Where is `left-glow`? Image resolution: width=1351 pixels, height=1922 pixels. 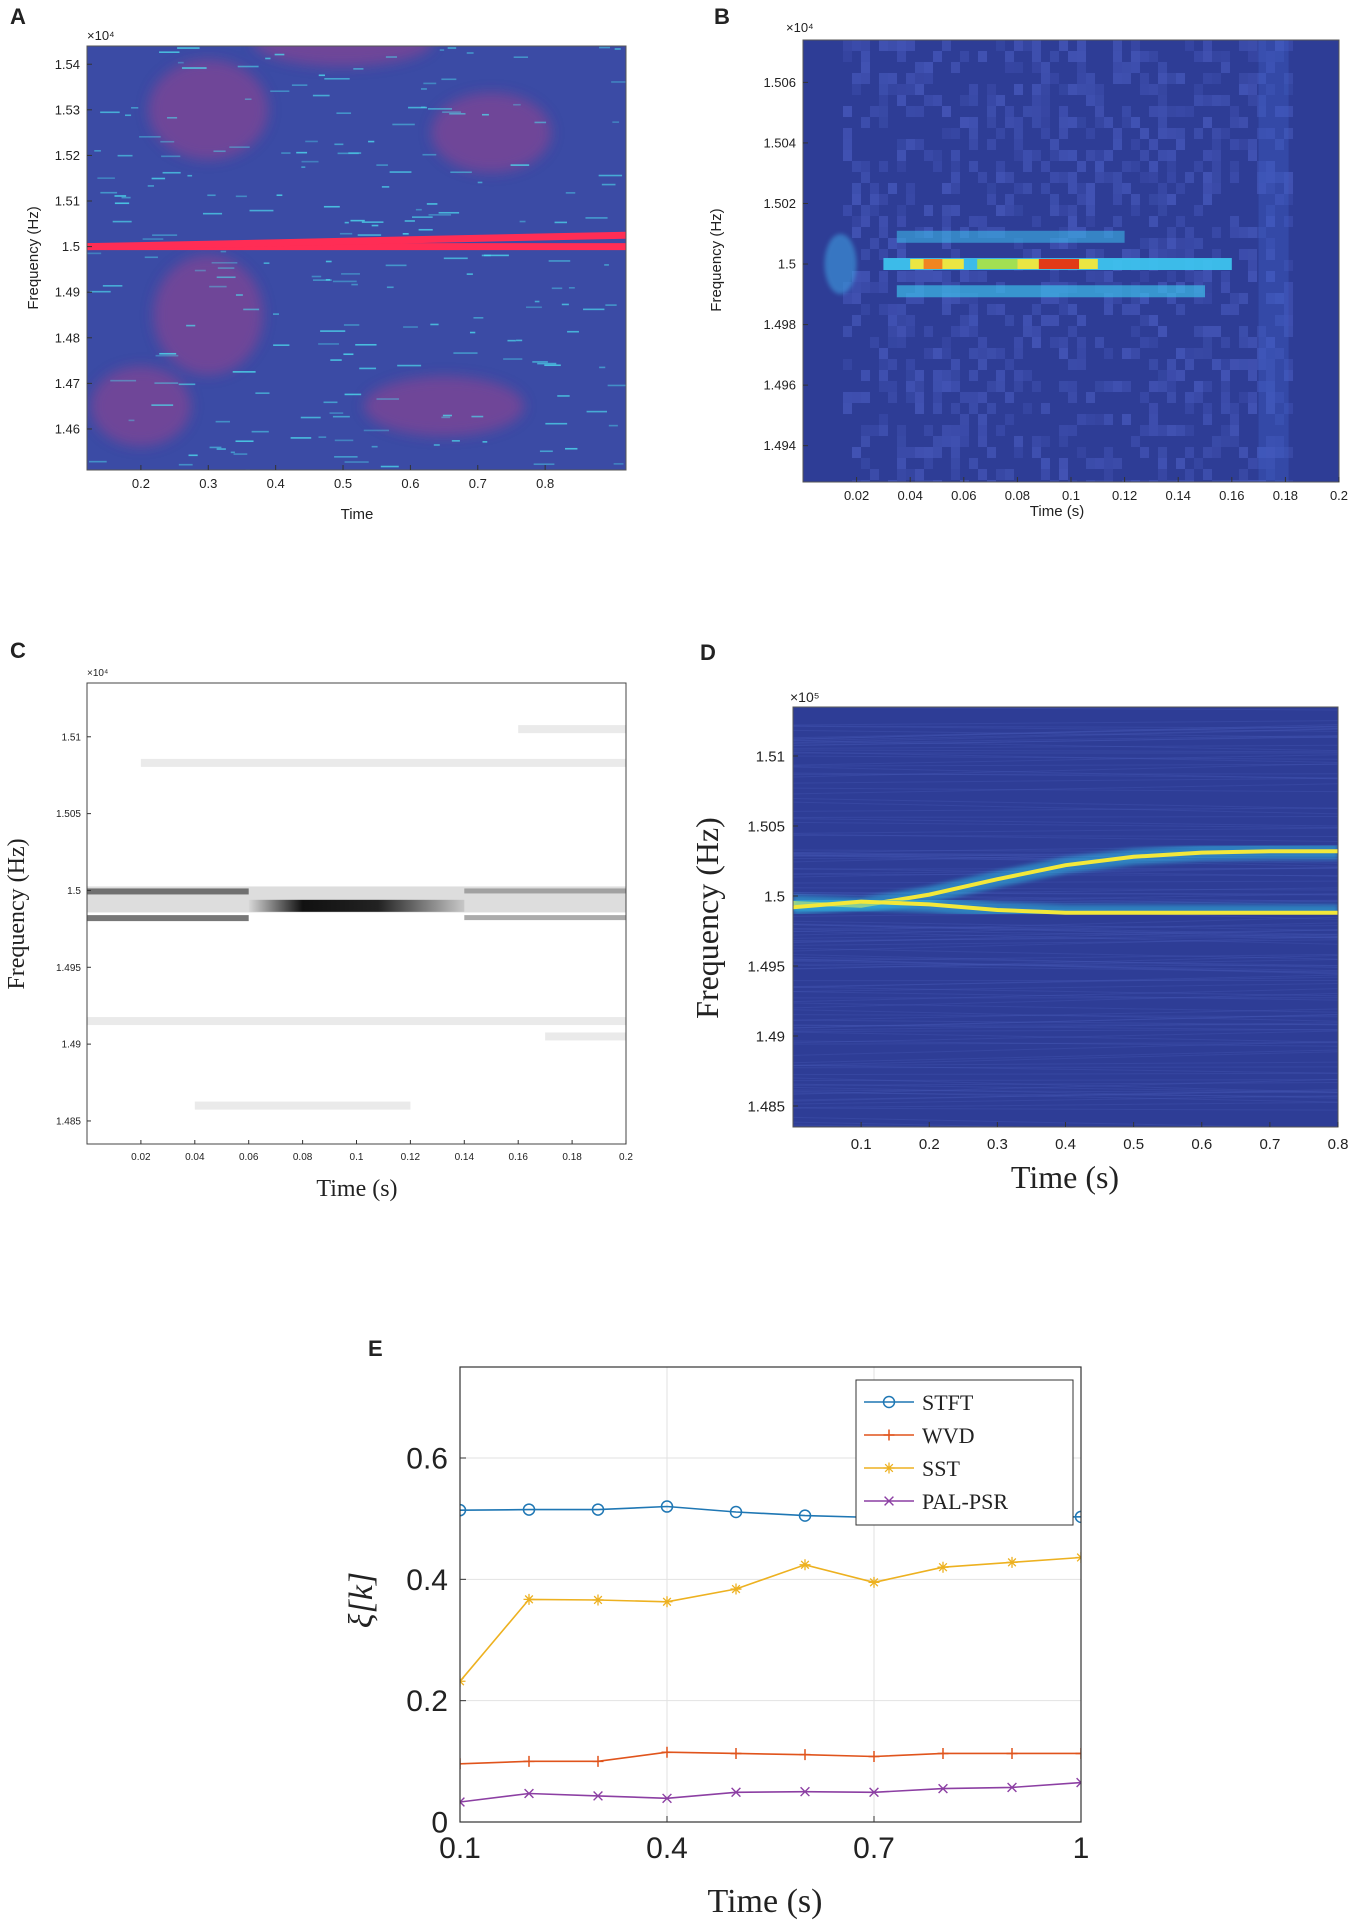 left-glow is located at coordinates (840, 264).